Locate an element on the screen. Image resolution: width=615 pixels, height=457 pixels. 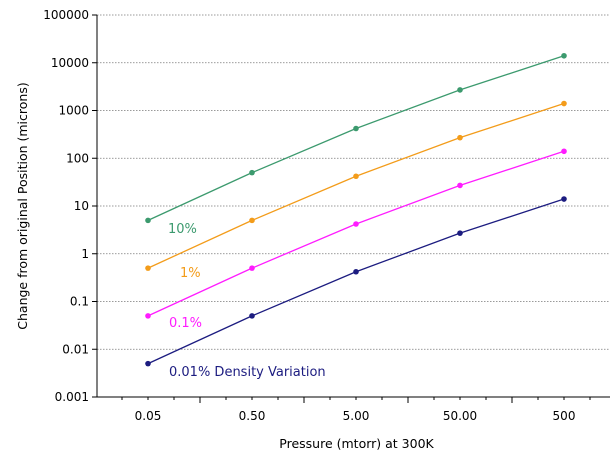
y-axis-title: Change from original Position (microns) is located at coordinates (22, 205).